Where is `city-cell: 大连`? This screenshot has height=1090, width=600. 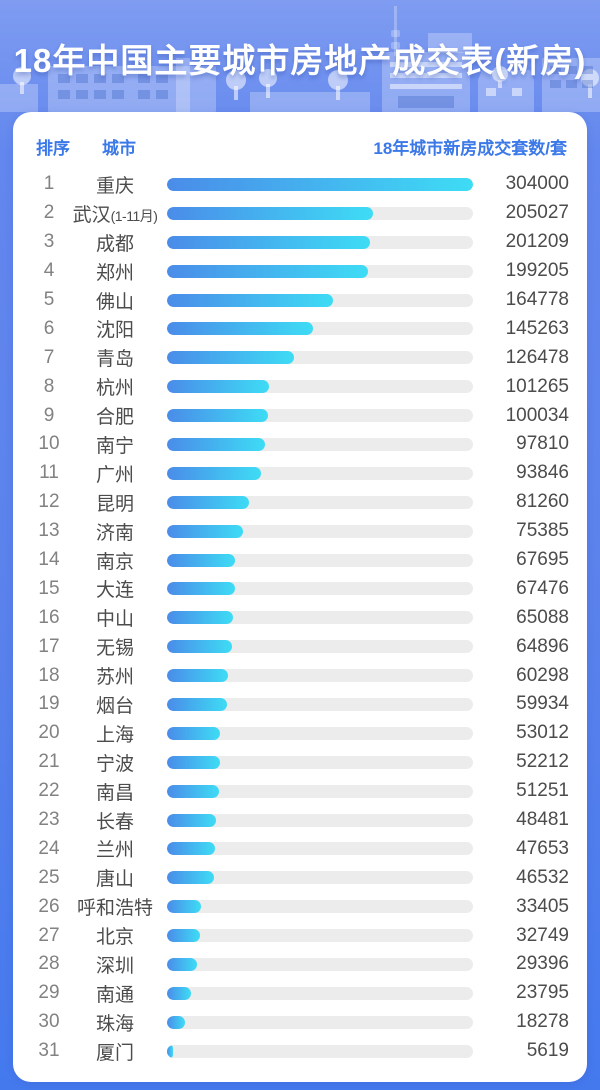
city-cell: 大连 is located at coordinates (115, 588).